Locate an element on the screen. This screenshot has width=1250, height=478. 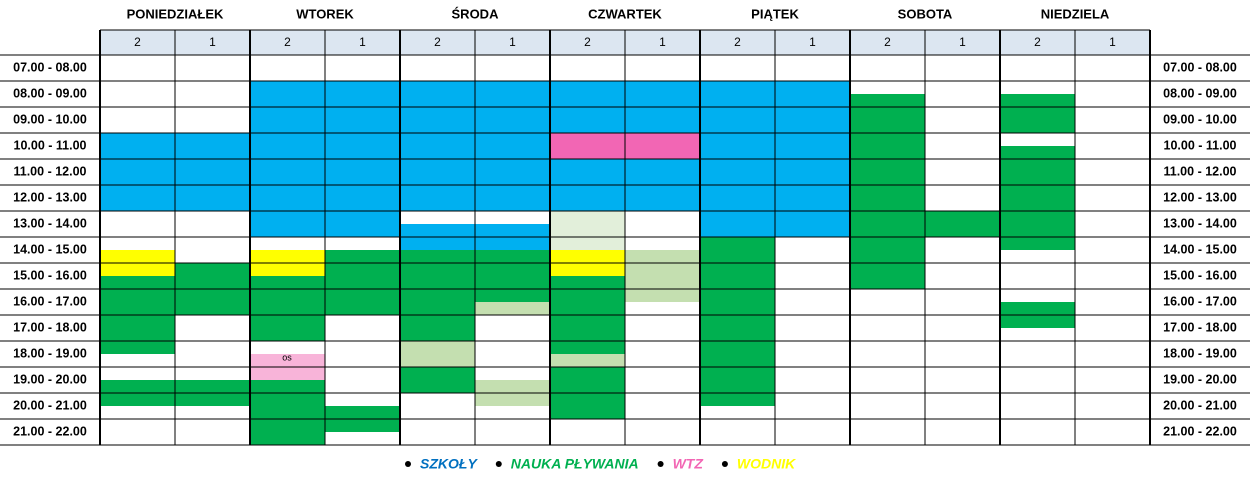
legend-item: NAUKA PŁYWANIA is located at coordinates (575, 464).